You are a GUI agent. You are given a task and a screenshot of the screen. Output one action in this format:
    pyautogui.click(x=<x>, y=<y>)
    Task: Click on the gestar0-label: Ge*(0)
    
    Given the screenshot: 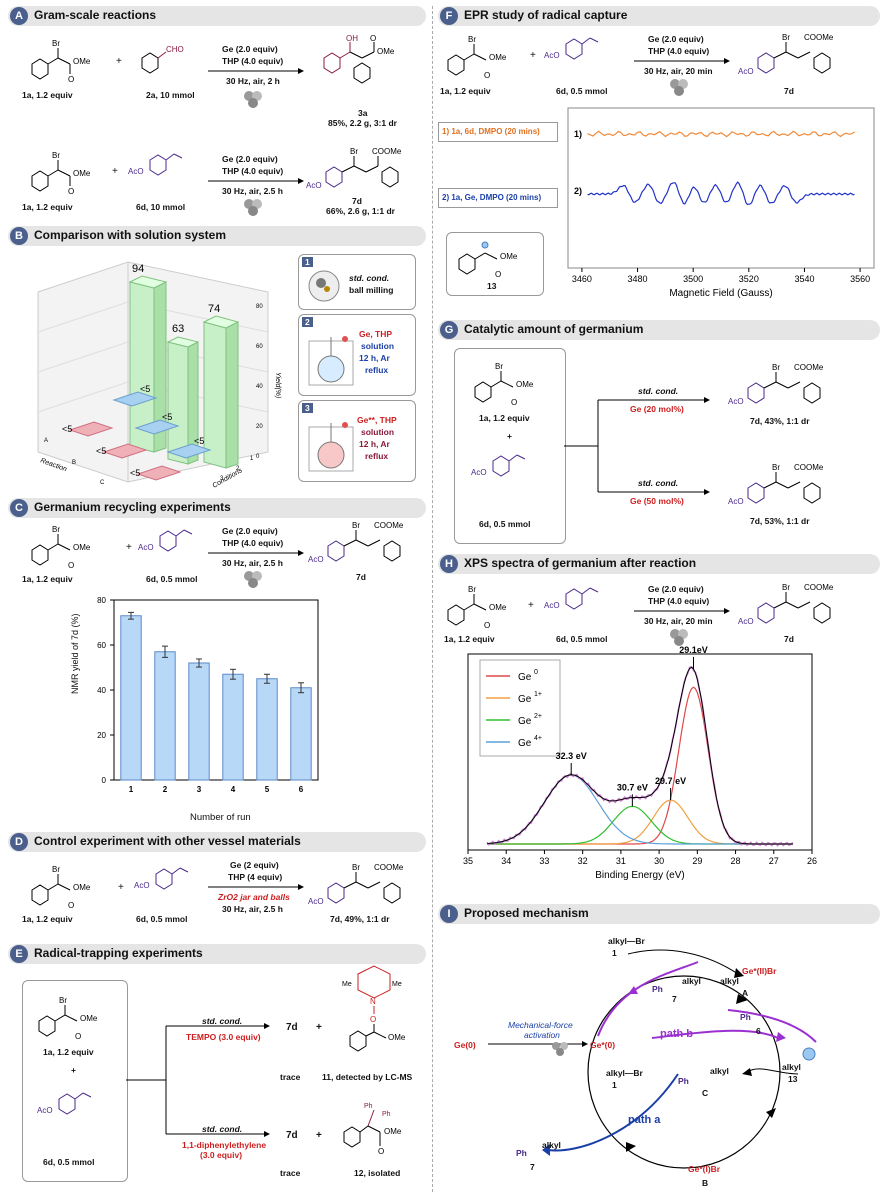 What is the action you would take?
    pyautogui.click(x=603, y=1045)
    